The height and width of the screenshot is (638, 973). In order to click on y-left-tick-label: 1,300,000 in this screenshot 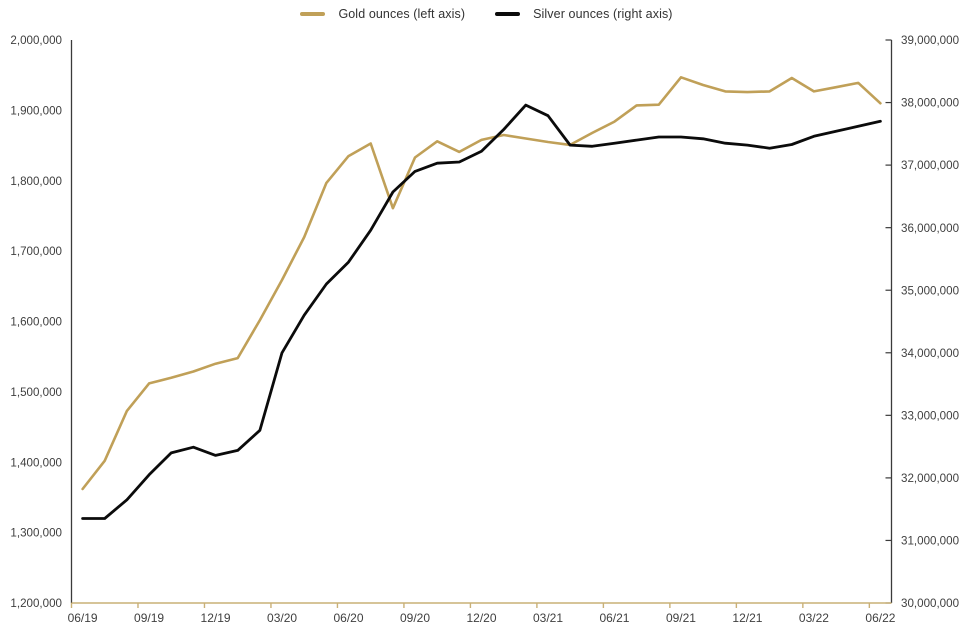, I will do `click(36, 533)`.